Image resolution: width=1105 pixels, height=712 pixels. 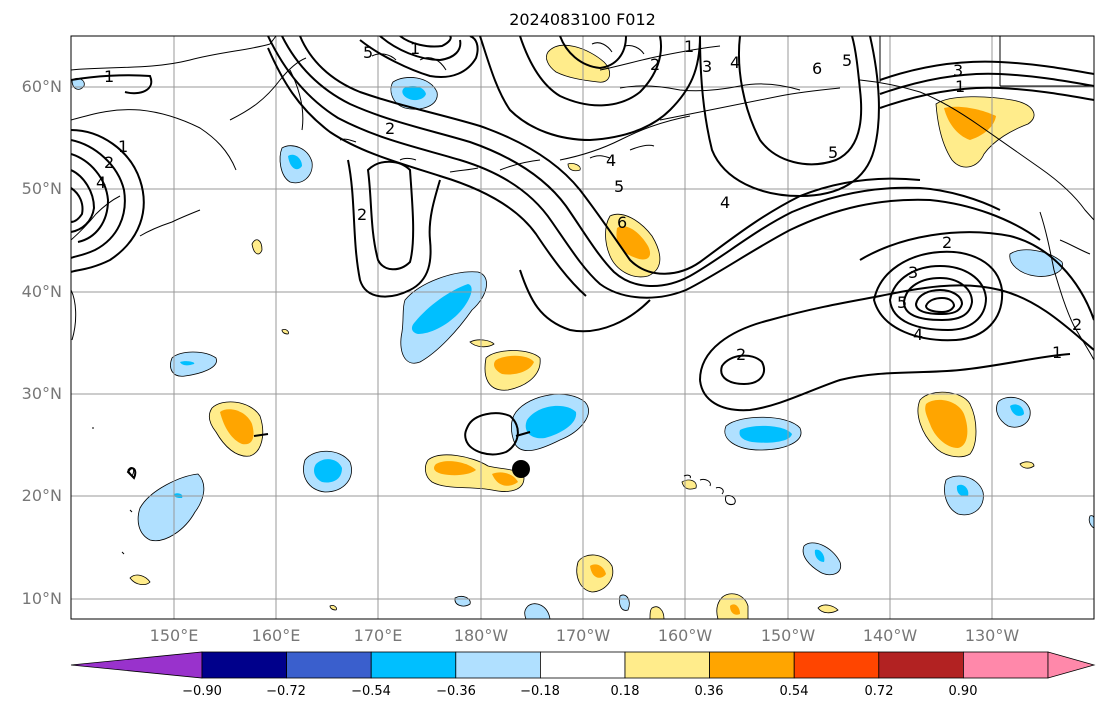 What do you see at coordinates (371, 691) in the screenshot?
I see `colorbar-tick-label: −0.54` at bounding box center [371, 691].